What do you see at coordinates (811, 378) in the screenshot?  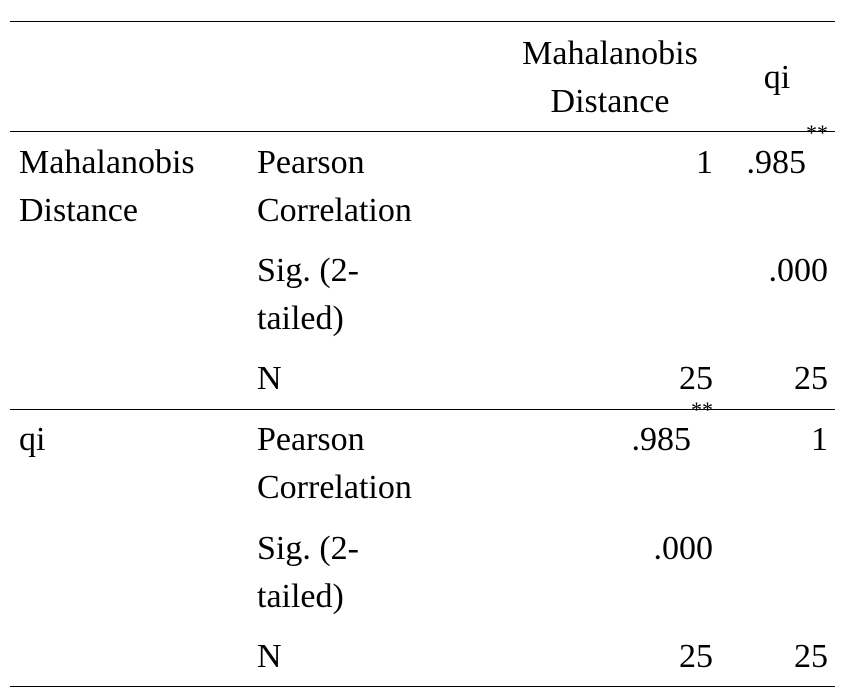 I see `value-mahalanobis-n-qi: 25` at bounding box center [811, 378].